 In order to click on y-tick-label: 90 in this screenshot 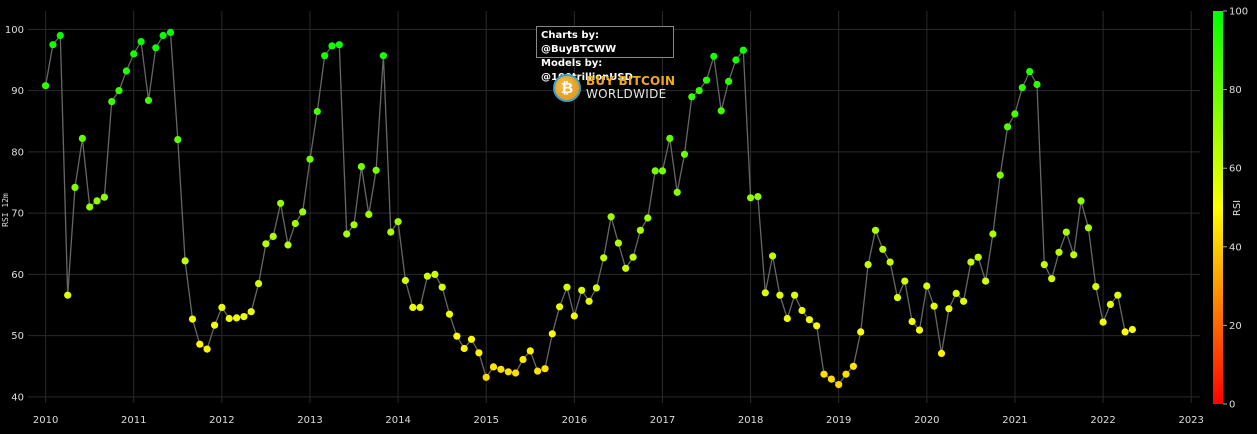, I will do `click(17, 91)`.